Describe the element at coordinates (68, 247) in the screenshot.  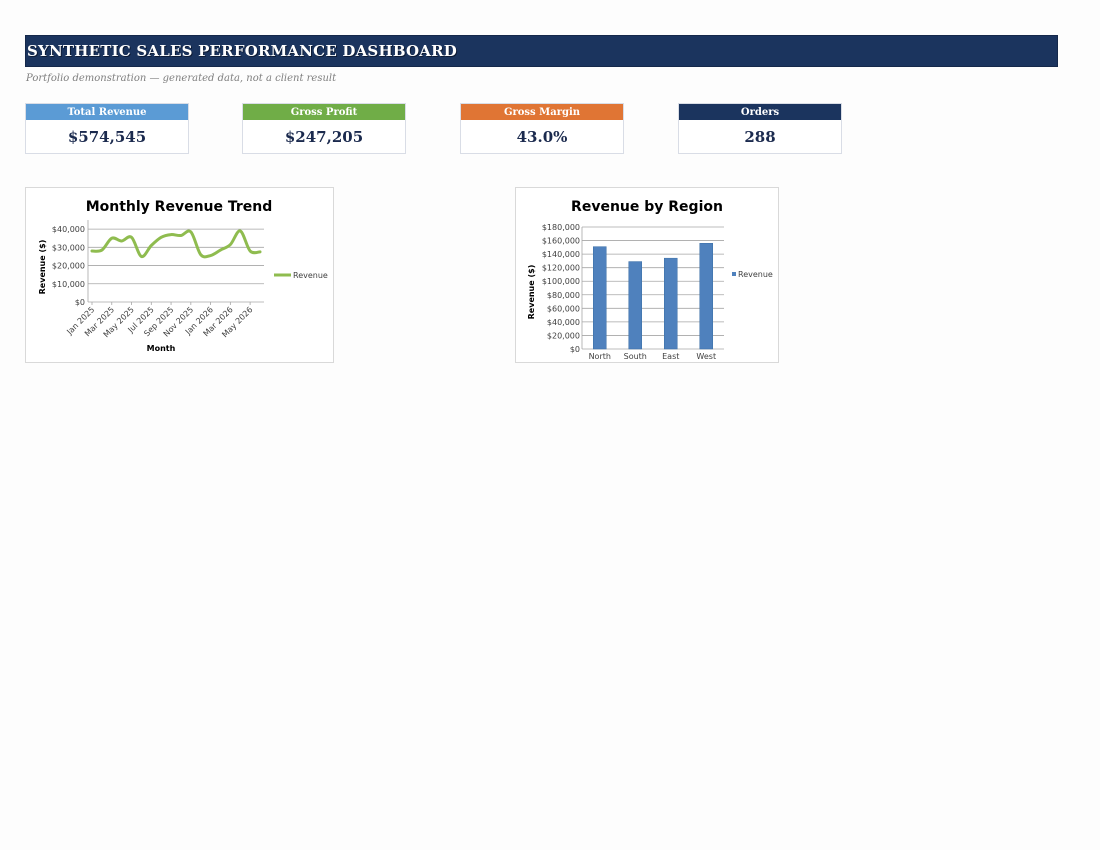
I see `y-tick-label: $30,000` at that location.